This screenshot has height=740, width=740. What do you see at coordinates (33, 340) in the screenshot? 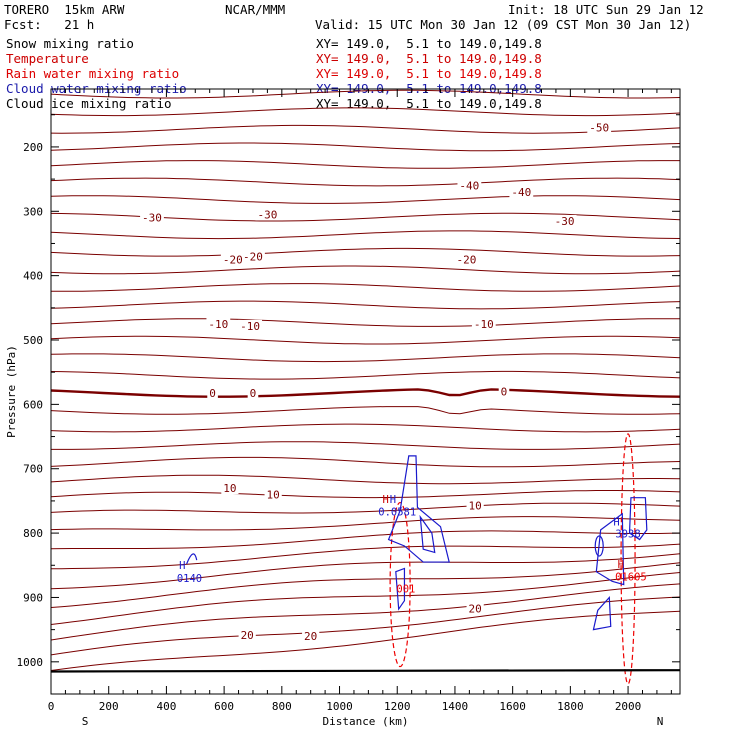
I see `y-tick-label: 500` at bounding box center [33, 340].